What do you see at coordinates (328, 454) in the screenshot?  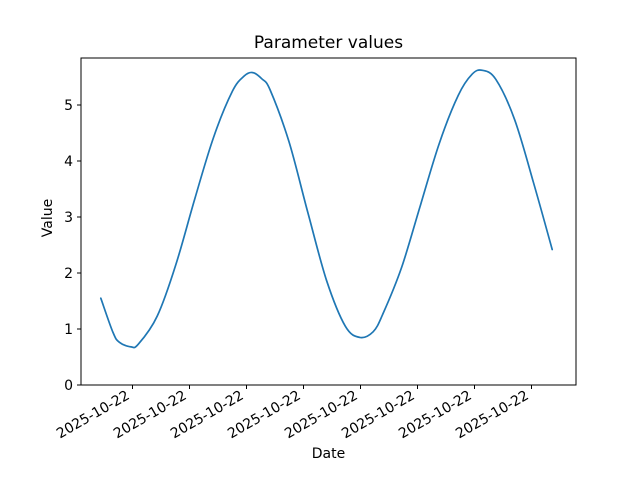 I see `x-axis-label: Date` at bounding box center [328, 454].